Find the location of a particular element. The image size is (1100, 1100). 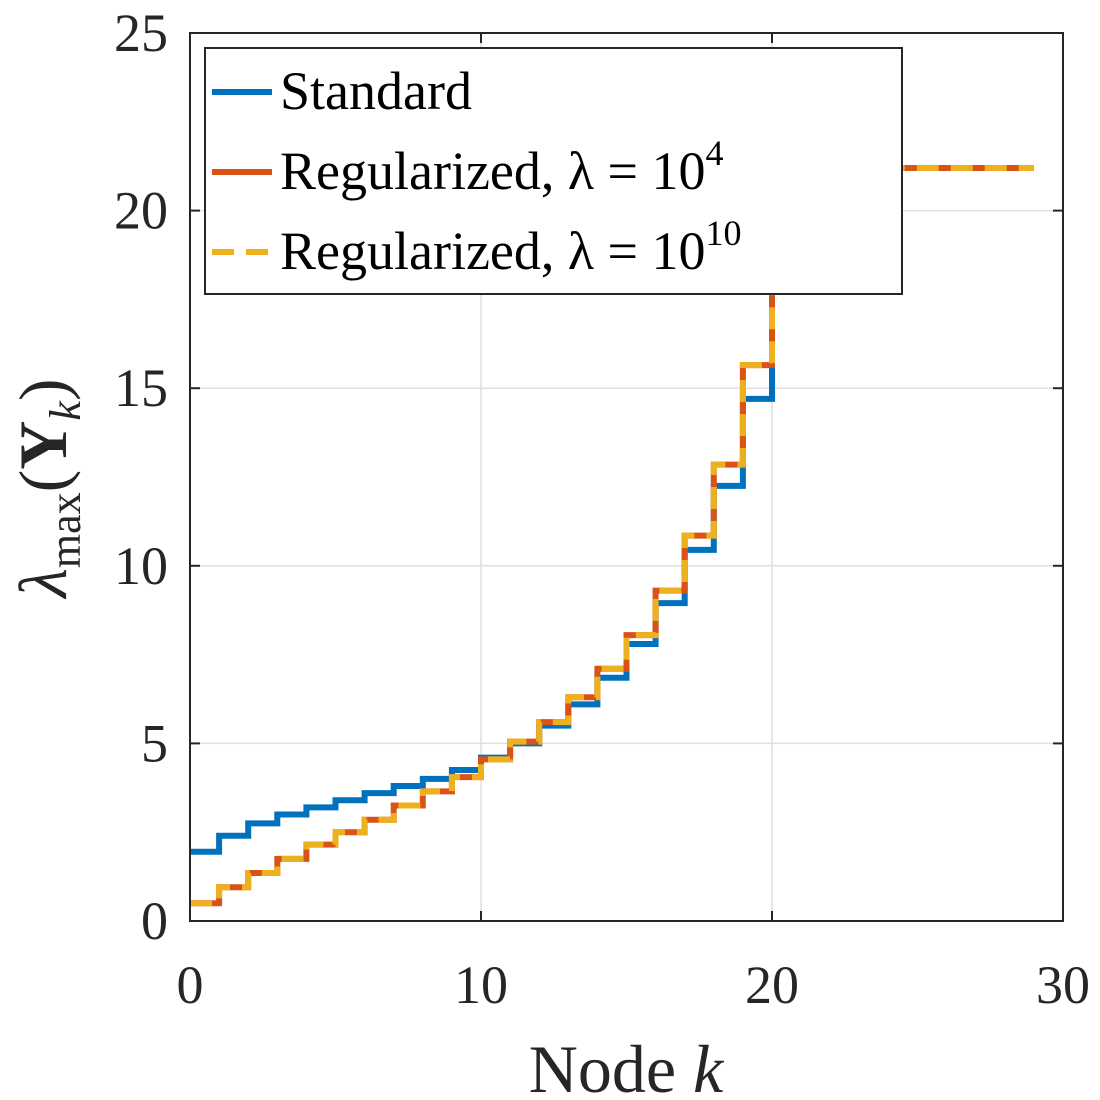

legend-box is located at coordinates (553, 171).